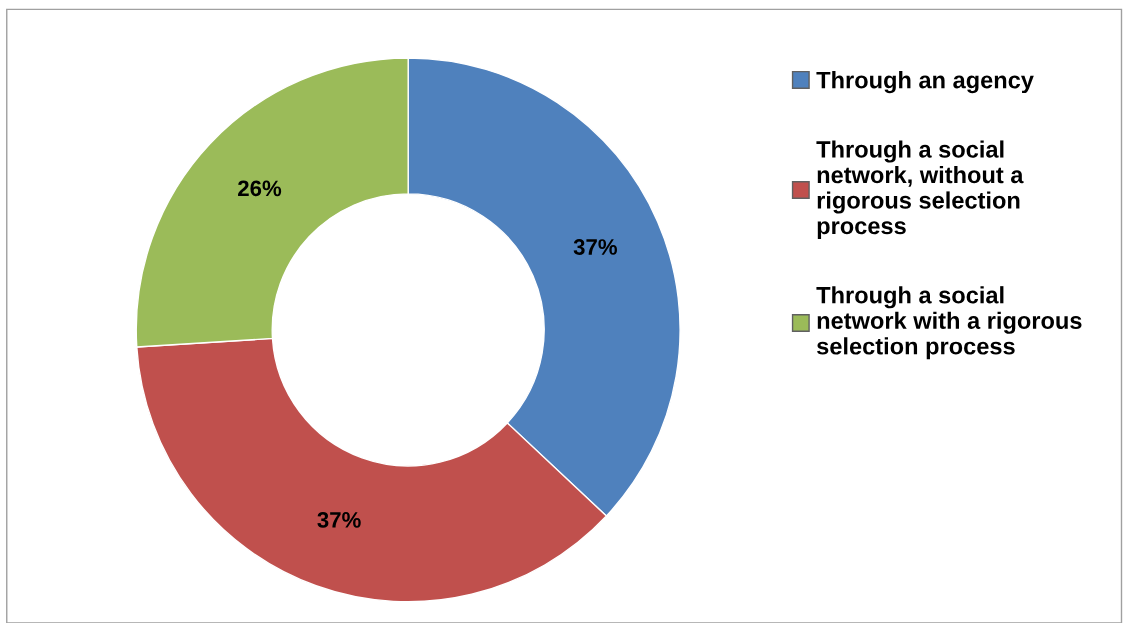 This screenshot has height=623, width=1126. What do you see at coordinates (925, 82) in the screenshot?
I see `legend-label: Through an agency` at bounding box center [925, 82].